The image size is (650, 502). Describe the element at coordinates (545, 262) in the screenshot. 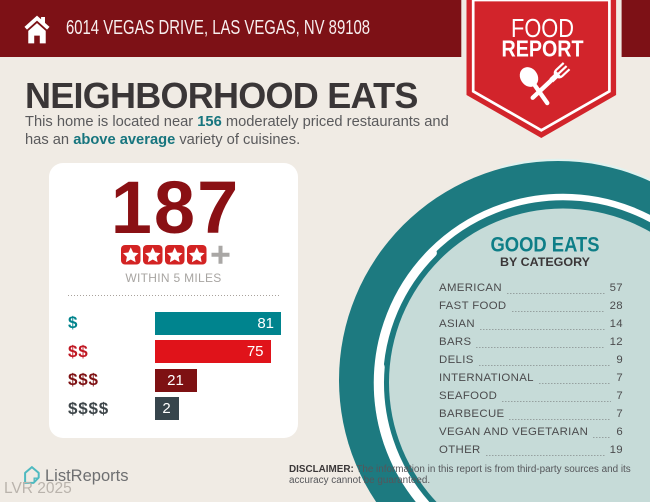

I see `svg-text: BY CATEGORY` at that location.